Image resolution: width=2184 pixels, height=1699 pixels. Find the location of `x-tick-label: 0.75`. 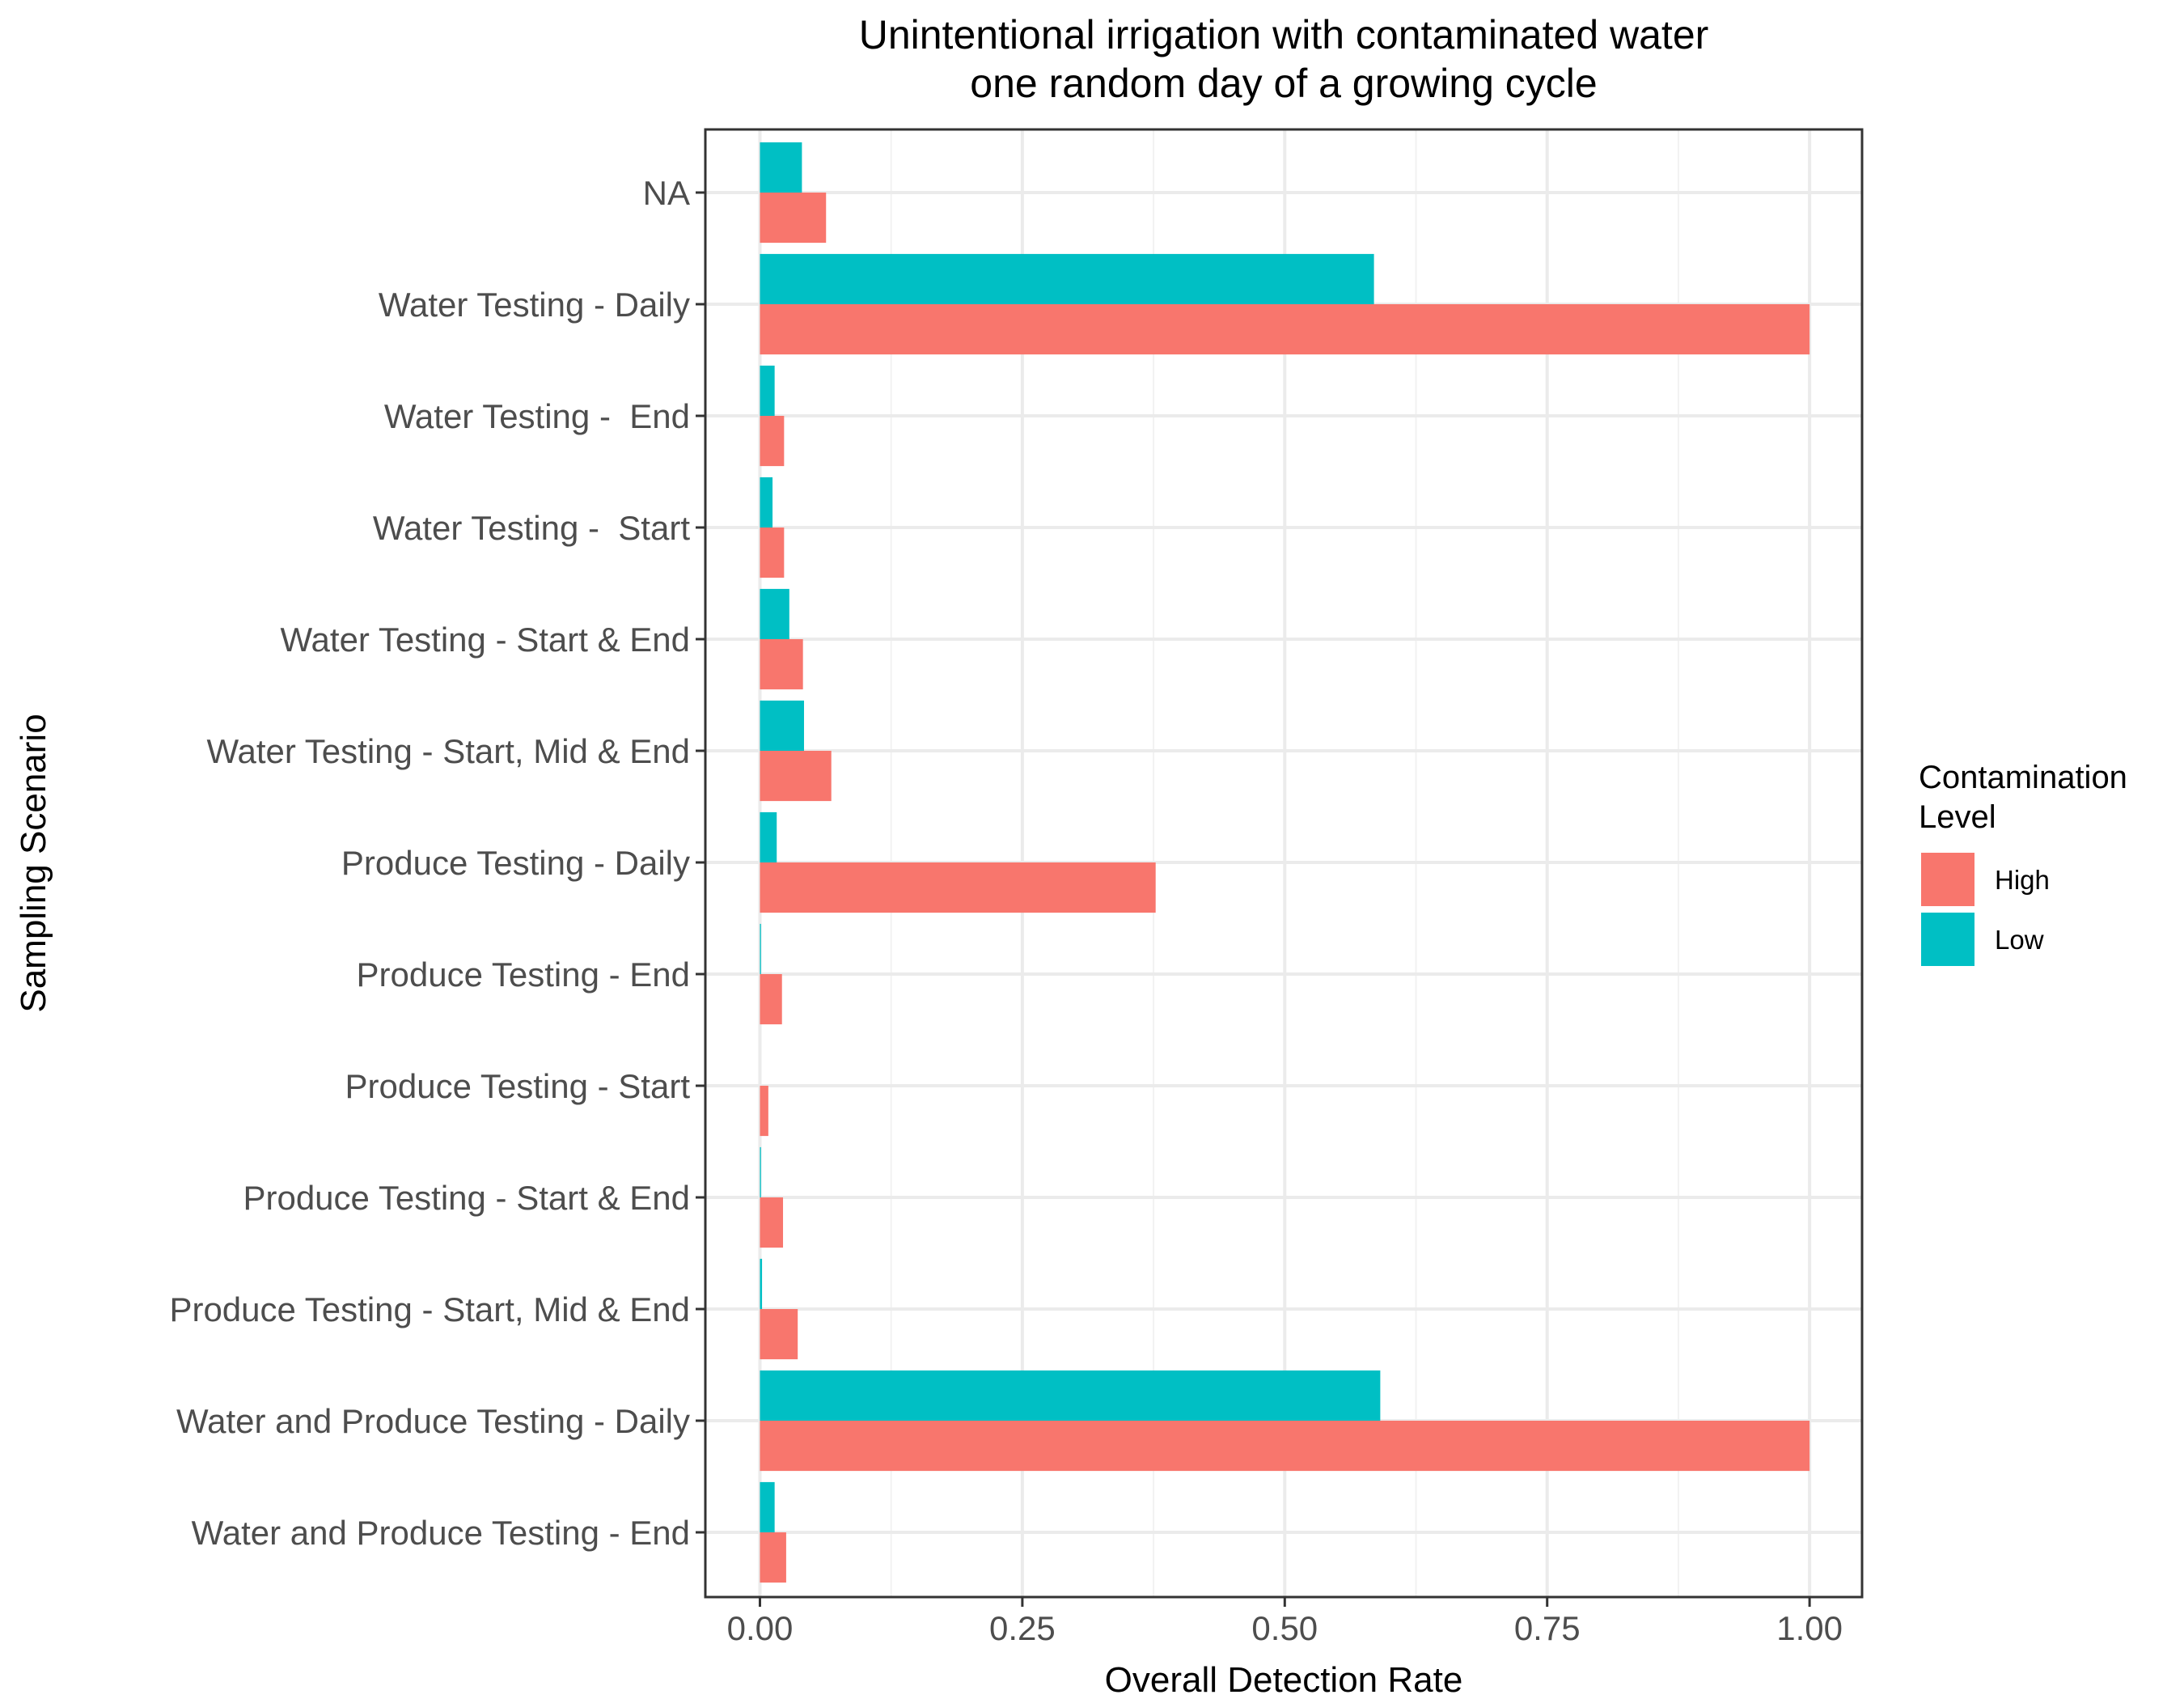

x-tick-label: 0.75 is located at coordinates (1547, 1628).